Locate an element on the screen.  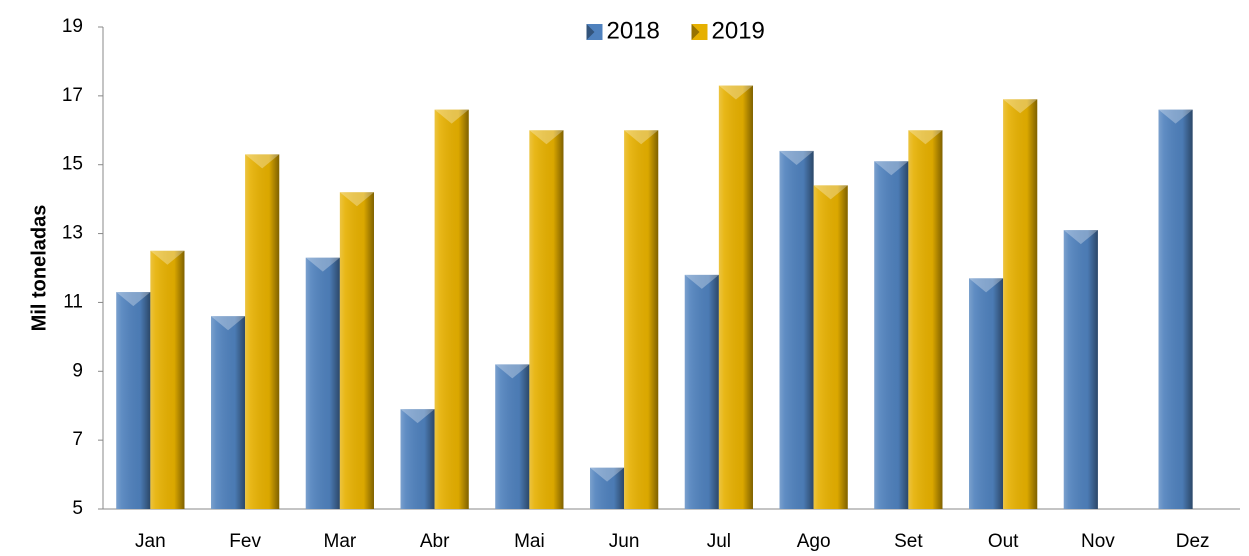
y-tick-label: 5 is located at coordinates (77, 508).